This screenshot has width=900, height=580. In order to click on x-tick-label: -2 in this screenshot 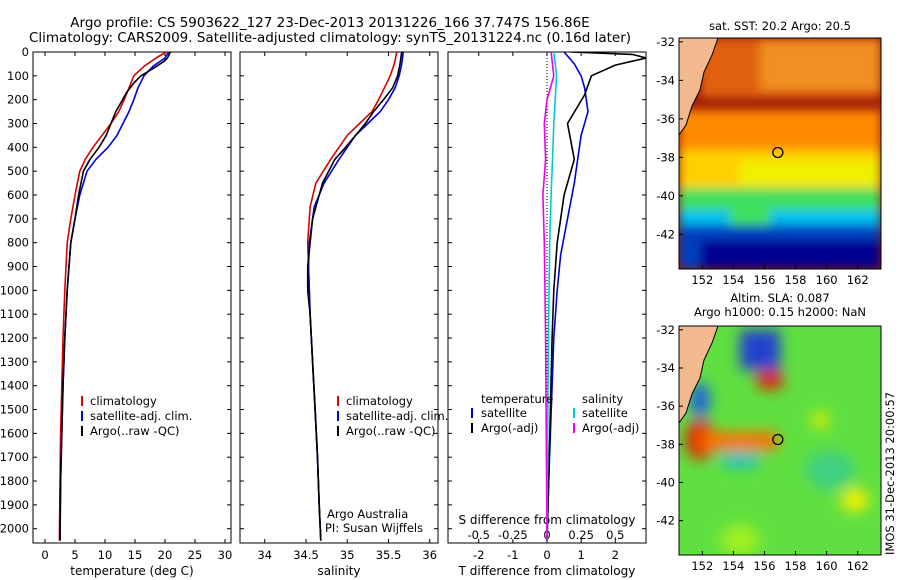, I will do `click(478, 555)`.